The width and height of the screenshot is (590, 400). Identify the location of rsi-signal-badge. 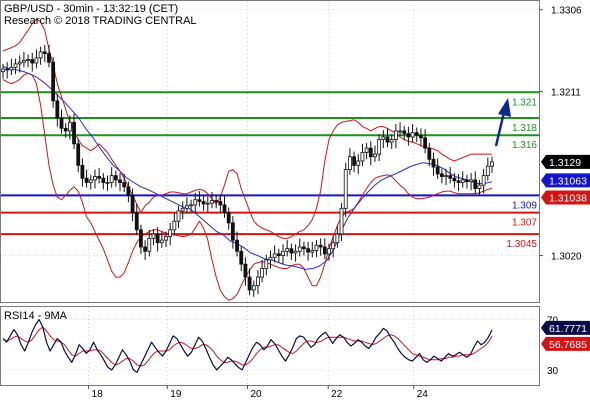
(565, 343).